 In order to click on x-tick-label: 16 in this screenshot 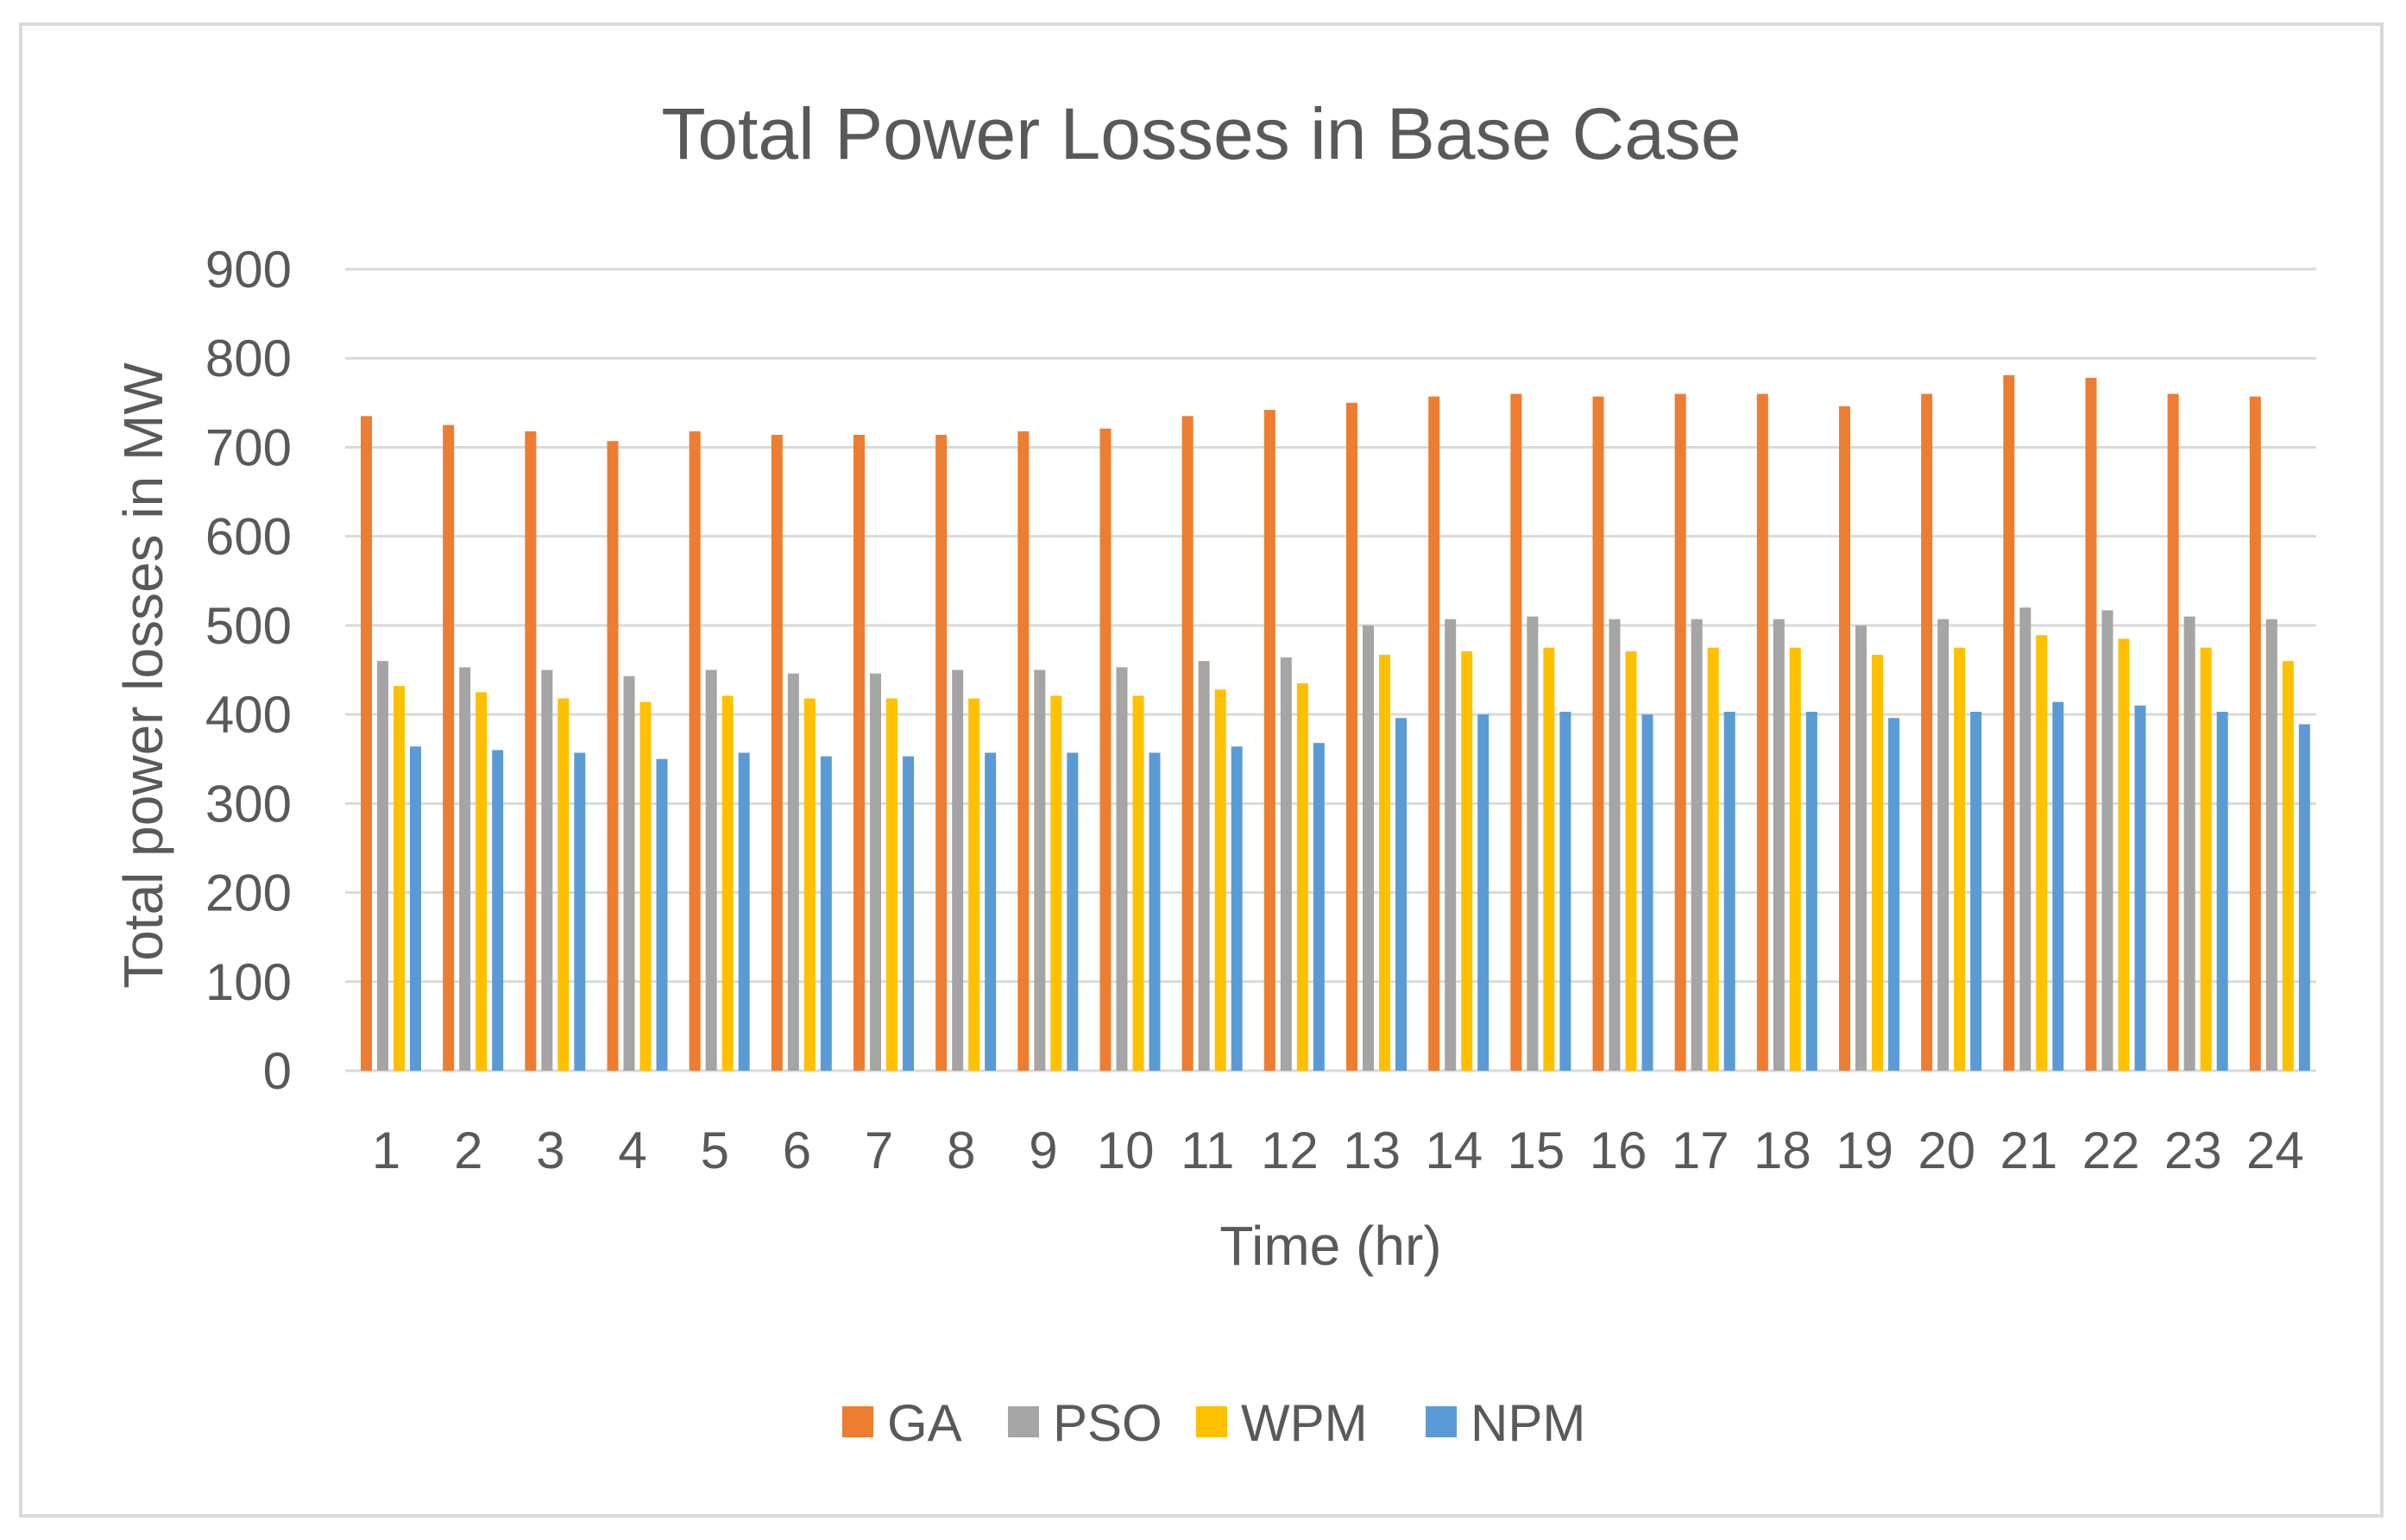, I will do `click(1618, 1151)`.